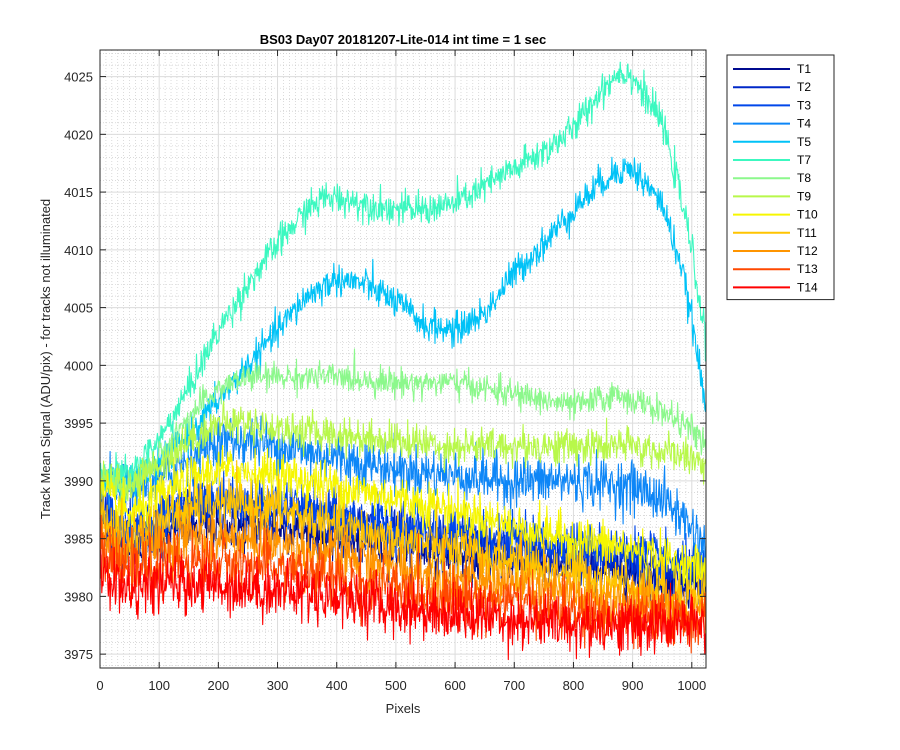 The width and height of the screenshot is (900, 750). What do you see at coordinates (775, 233) in the screenshot?
I see `legend-item-t11: T11` at bounding box center [775, 233].